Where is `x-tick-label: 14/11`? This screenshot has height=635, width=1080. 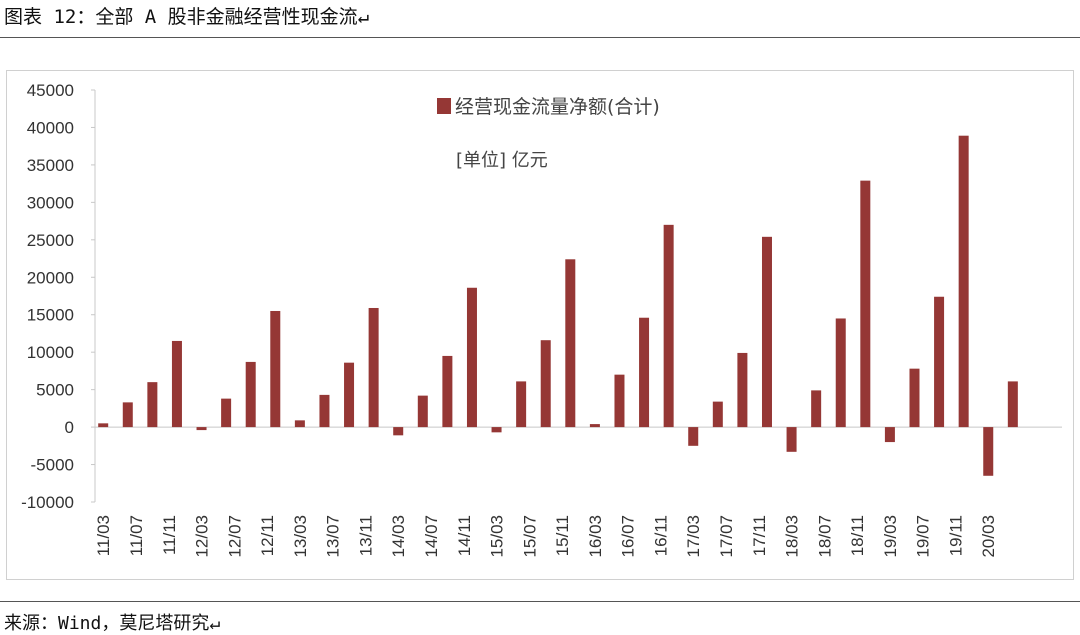 x-tick-label: 14/11 is located at coordinates (464, 535).